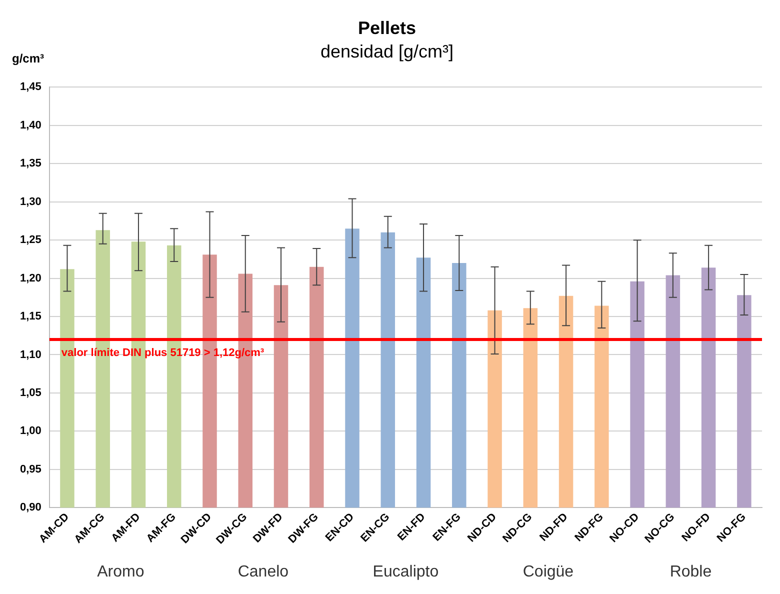 Image resolution: width=780 pixels, height=594 pixels. I want to click on y-tick-label: 1,10, so click(31, 354).